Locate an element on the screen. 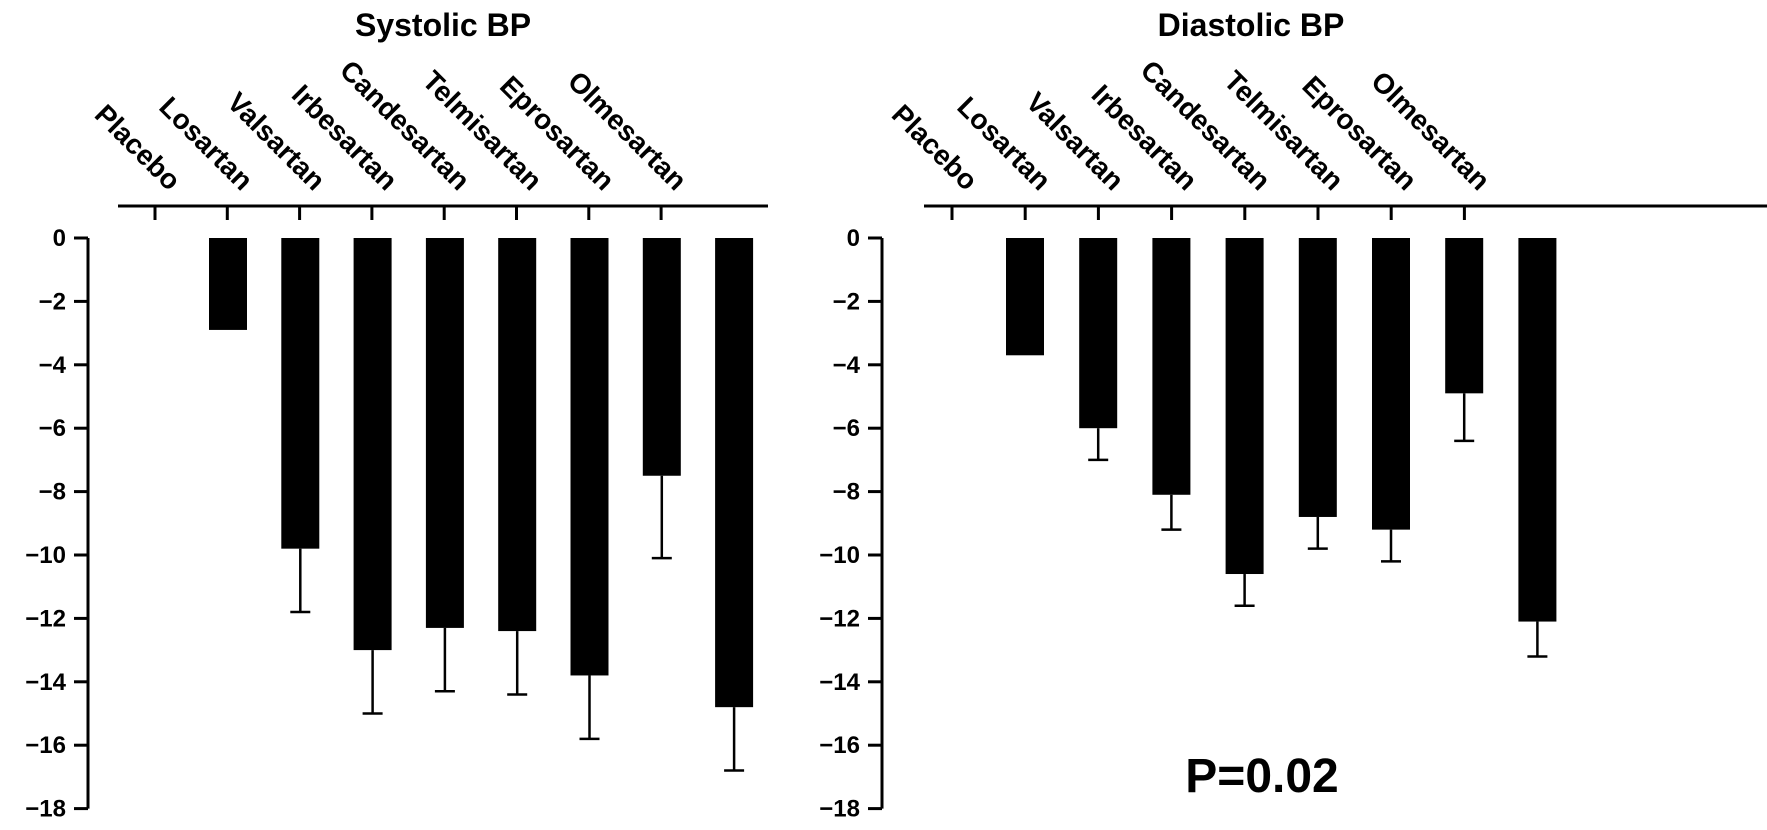  x-tick-label: Candesartan is located at coordinates (1206, 125).